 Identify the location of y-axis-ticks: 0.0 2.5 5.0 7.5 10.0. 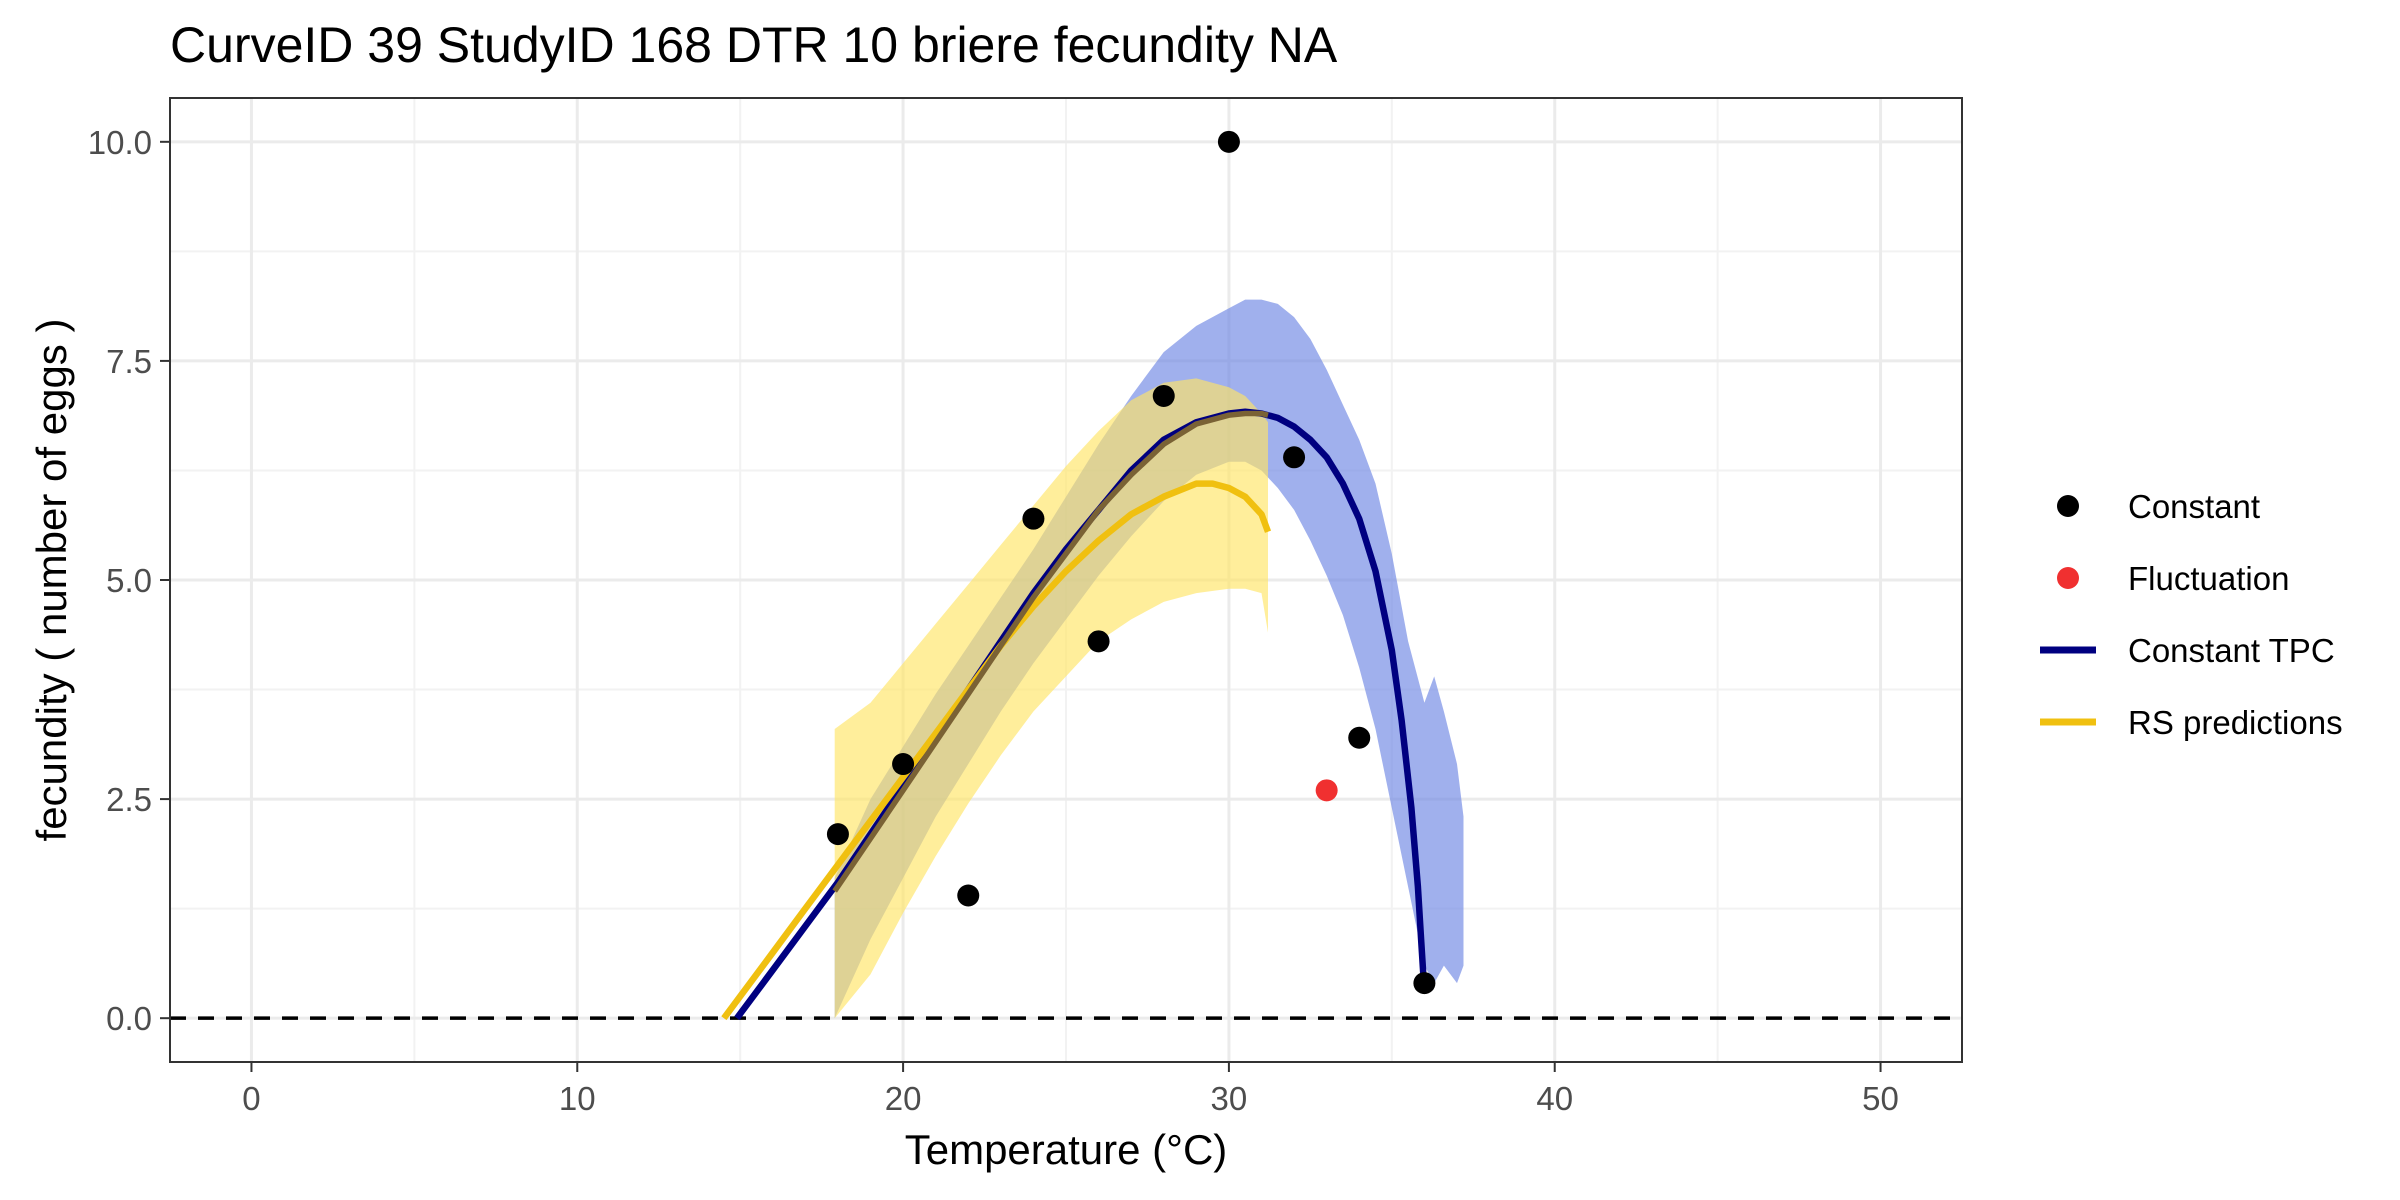
(129, 580).